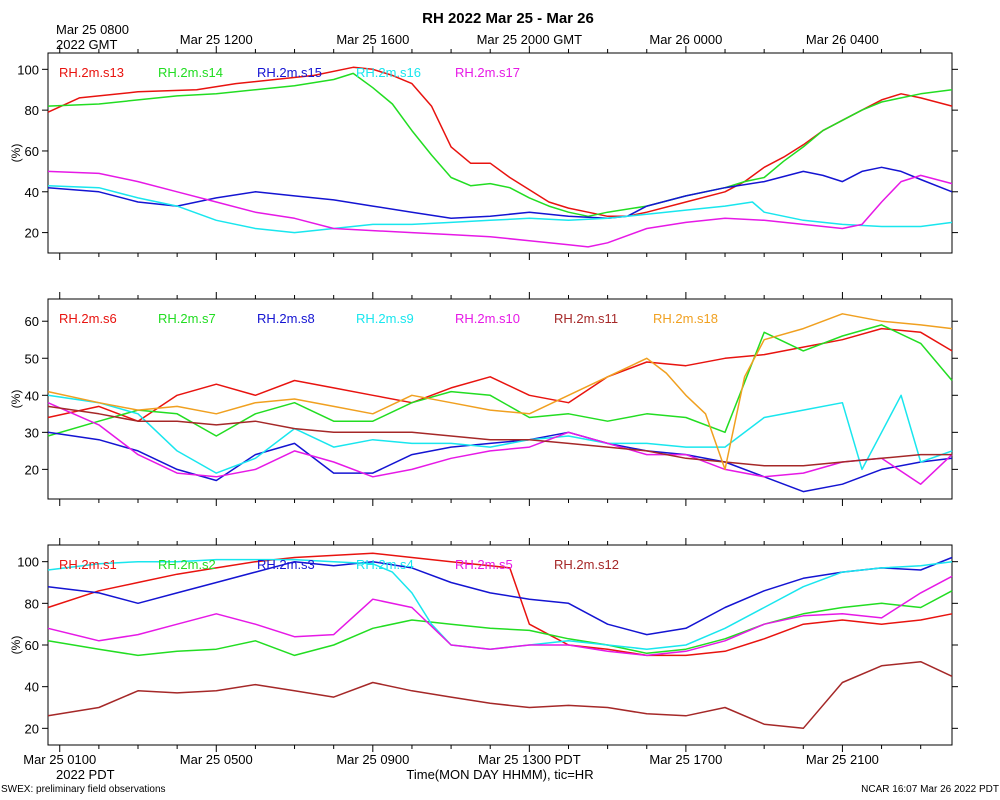 The image size is (1000, 800). I want to click on top-axis-tick-label: Mar 25 1600, so click(372, 39).